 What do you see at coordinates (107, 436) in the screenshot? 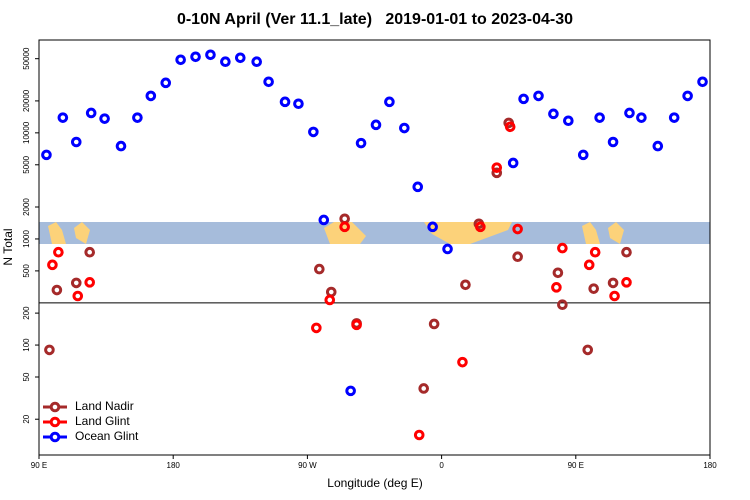
I see `legend-label: Ocean Glint` at bounding box center [107, 436].